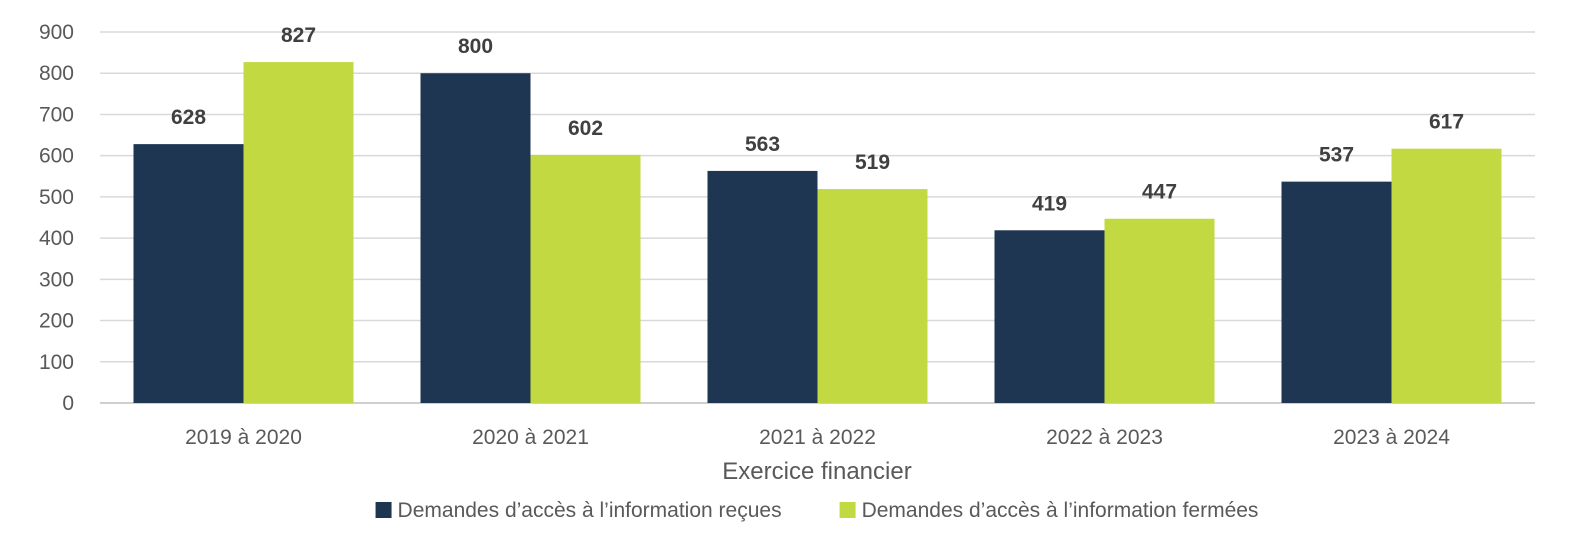 This screenshot has height=559, width=1585. What do you see at coordinates (872, 162) in the screenshot?
I see `data-label: 519` at bounding box center [872, 162].